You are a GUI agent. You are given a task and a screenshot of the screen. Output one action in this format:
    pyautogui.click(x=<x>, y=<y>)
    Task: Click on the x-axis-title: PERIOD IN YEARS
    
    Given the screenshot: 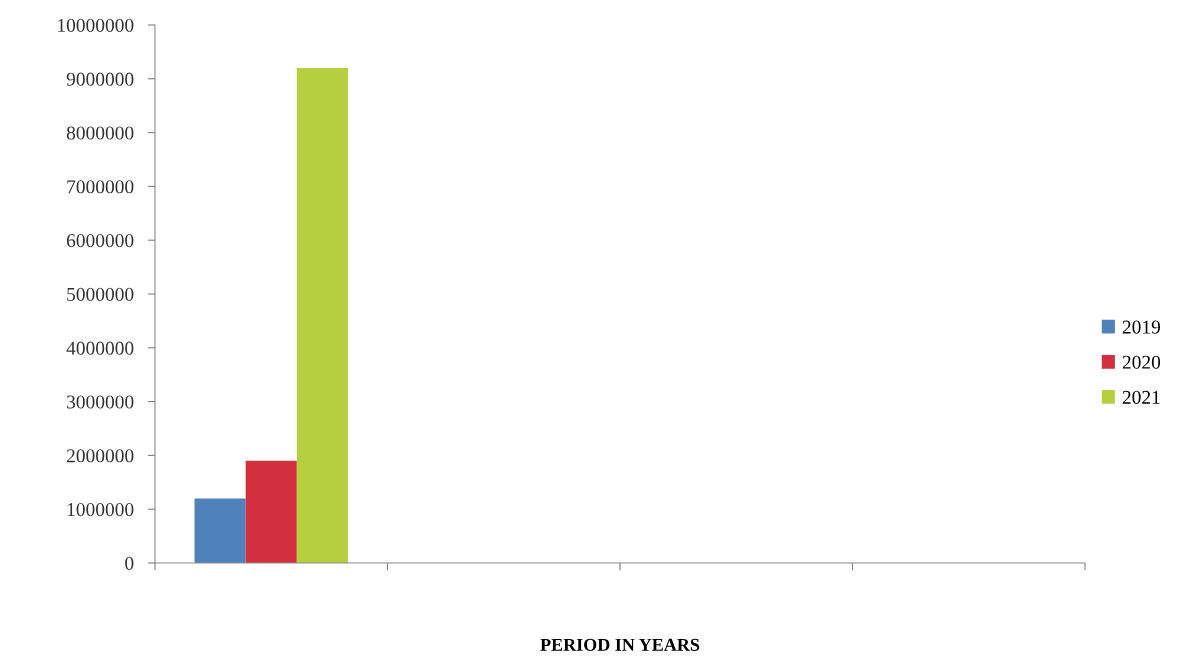 What is the action you would take?
    pyautogui.click(x=620, y=644)
    